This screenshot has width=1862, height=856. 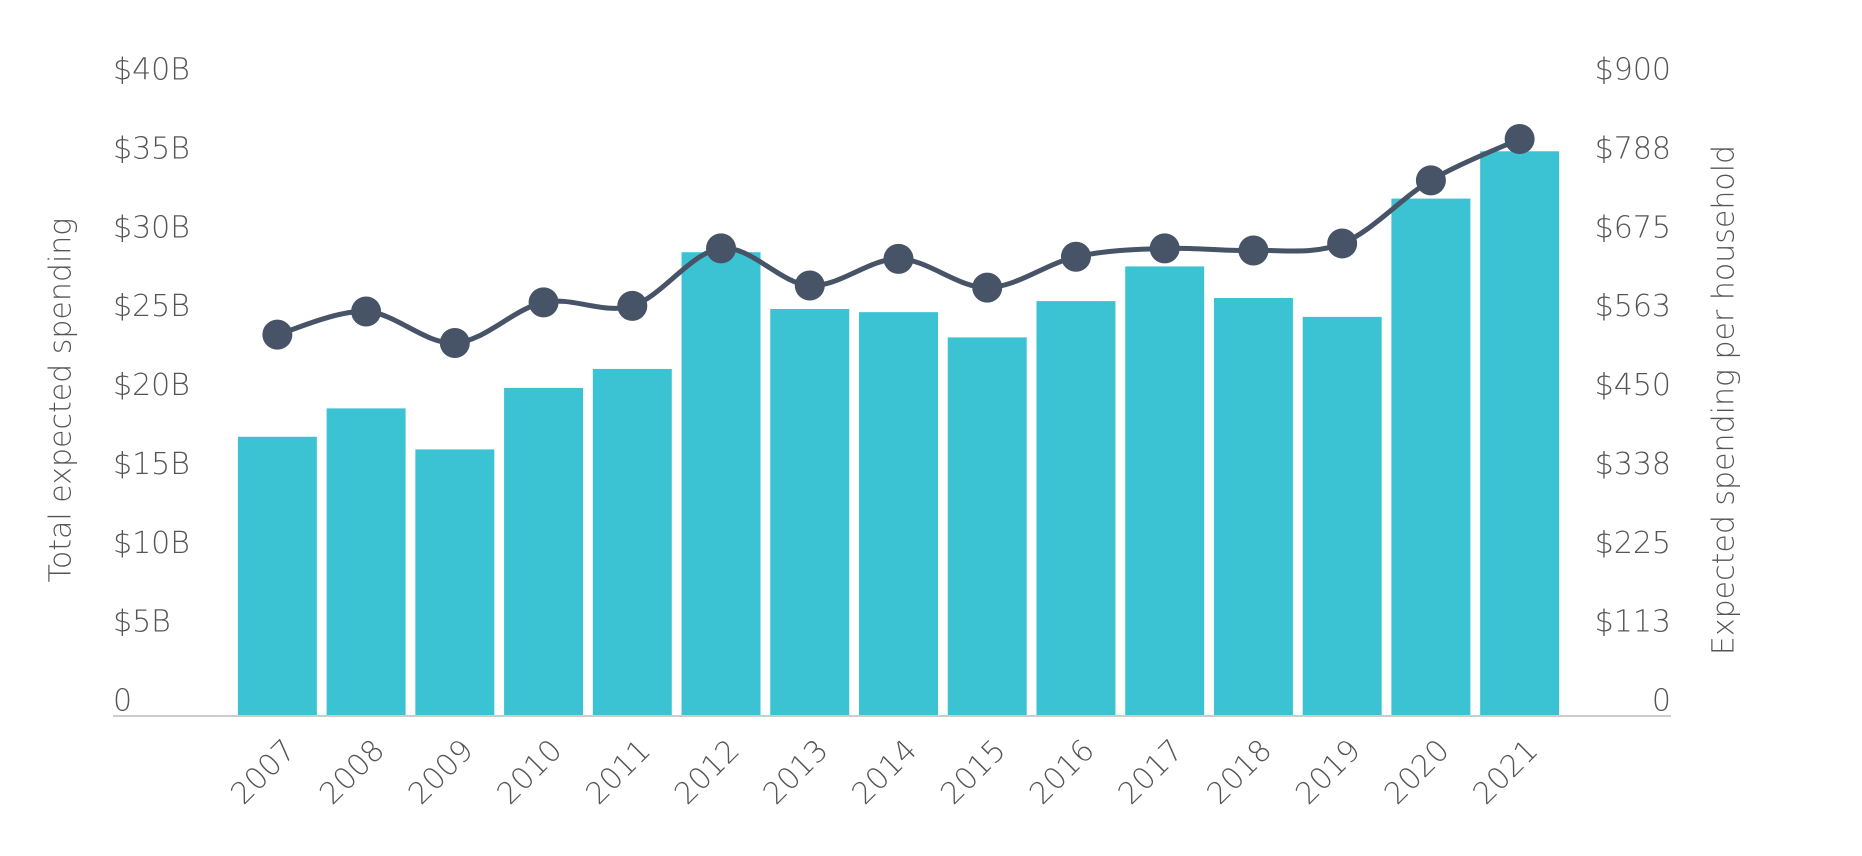 I want to click on y-tick-label: $35B, so click(x=151, y=148).